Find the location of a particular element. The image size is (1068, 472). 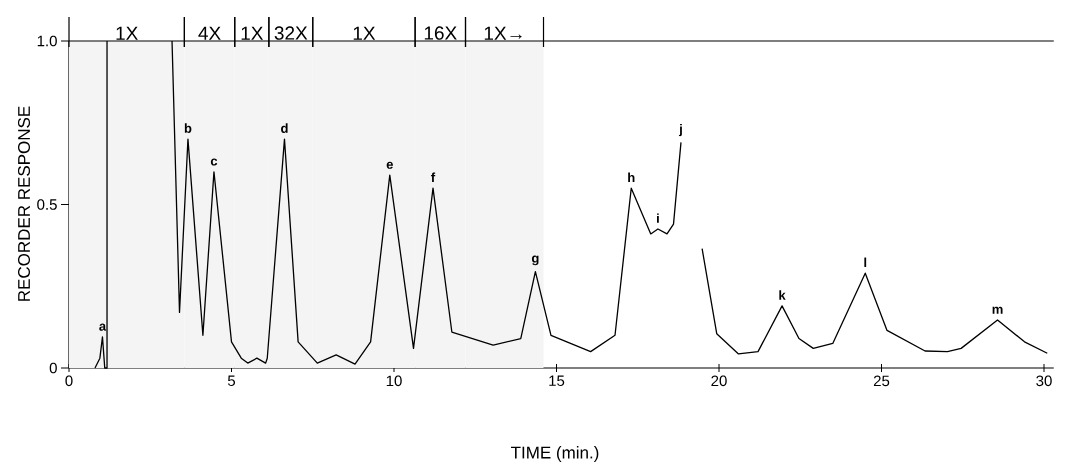

annotation: k is located at coordinates (782, 295).